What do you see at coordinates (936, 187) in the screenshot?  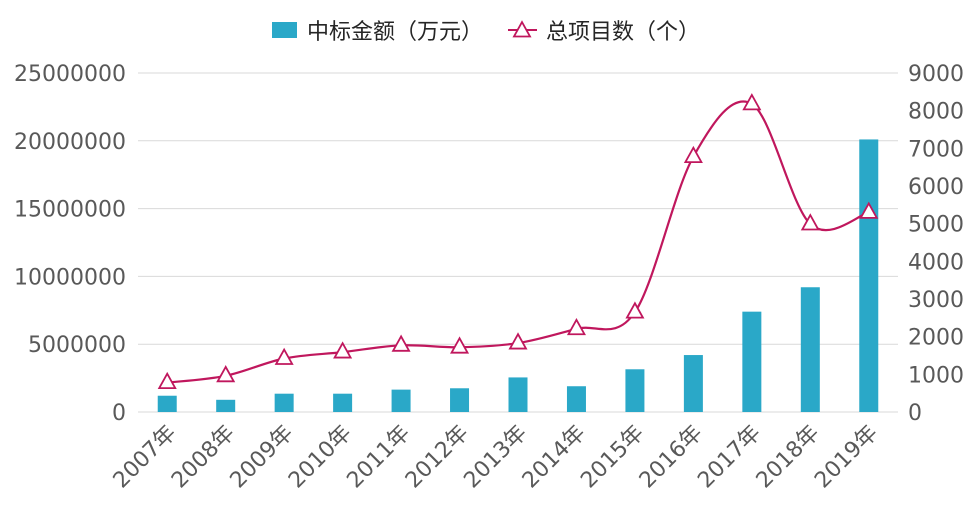 I see `y-right-tick-label: 6000` at bounding box center [936, 187].